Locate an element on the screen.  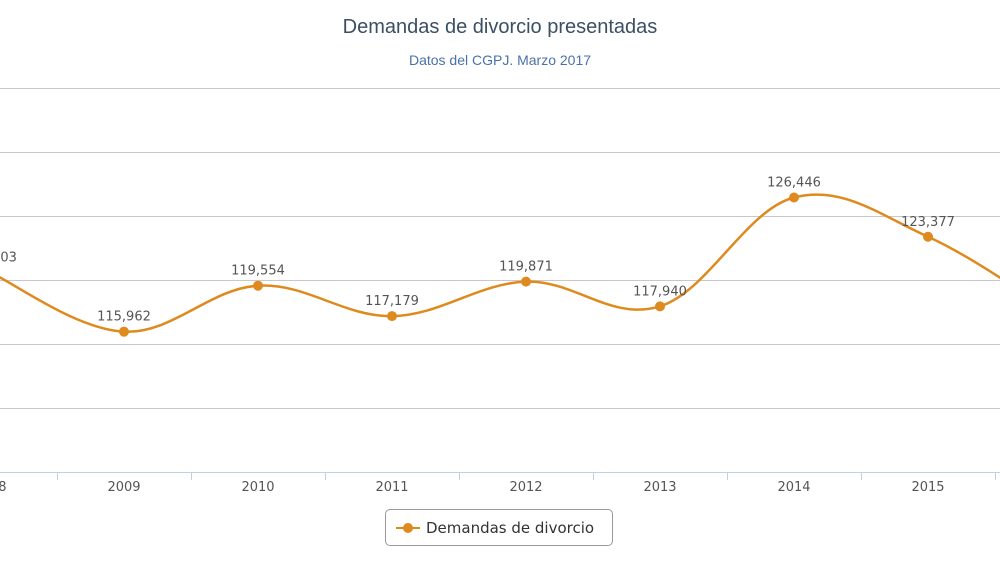
legend-marker is located at coordinates (408, 527).